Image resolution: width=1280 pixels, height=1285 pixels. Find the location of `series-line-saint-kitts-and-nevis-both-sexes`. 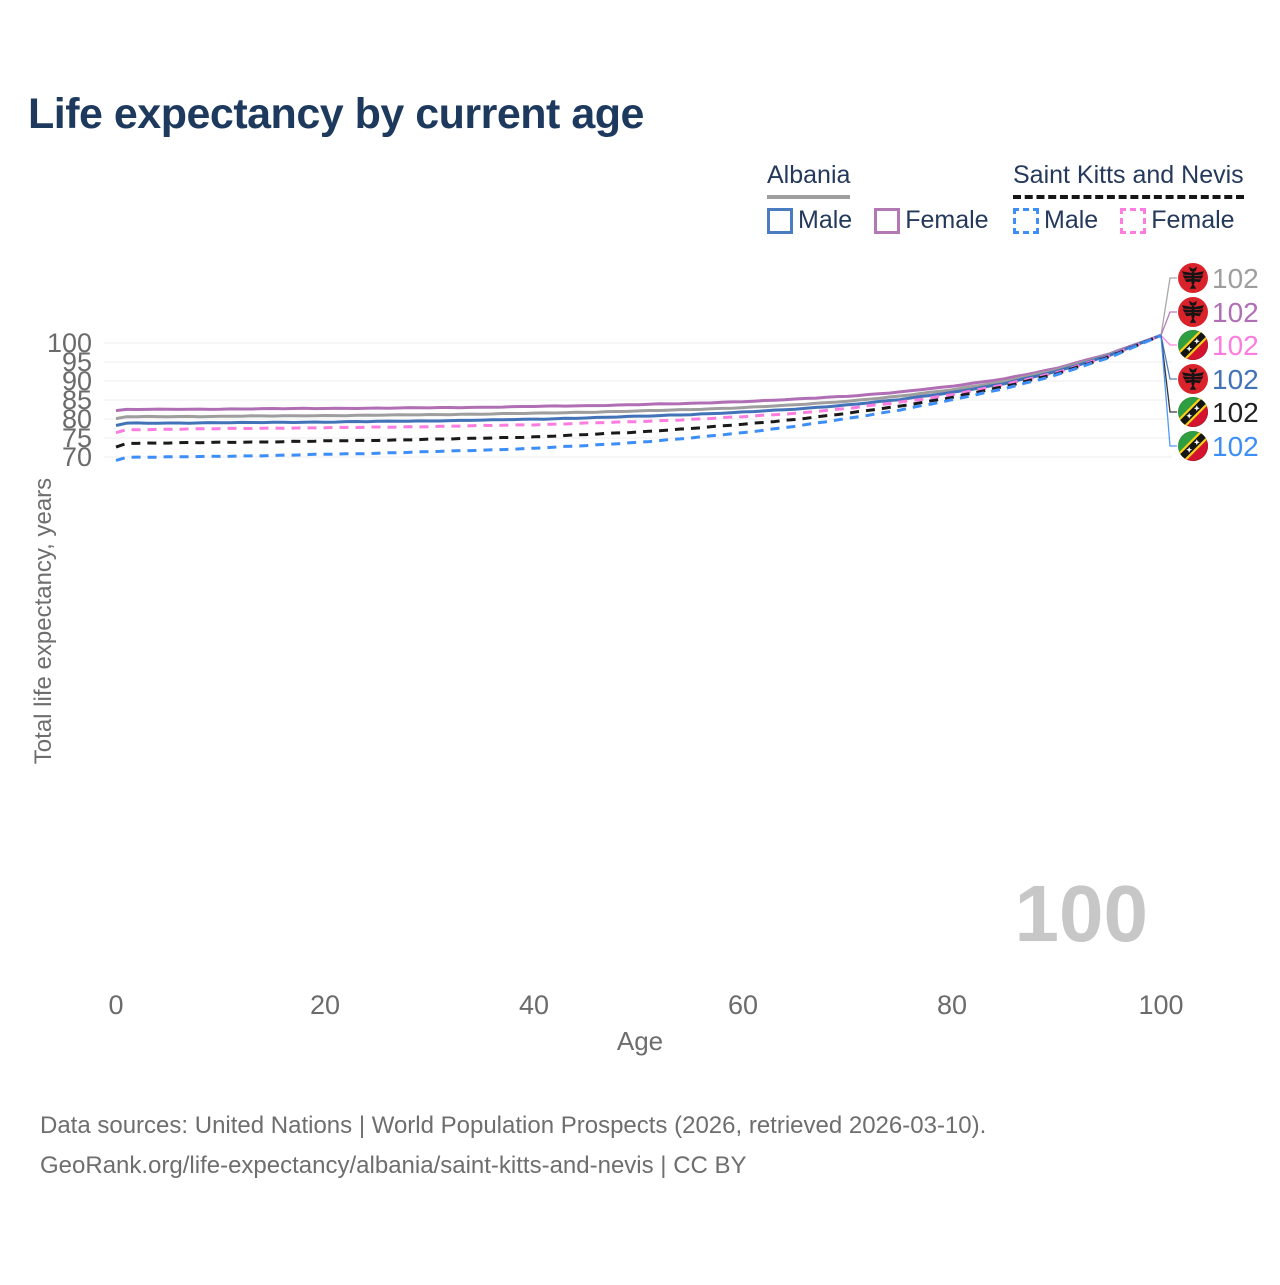

series-line-saint-kitts-and-nevis-both-sexes is located at coordinates (638, 391).